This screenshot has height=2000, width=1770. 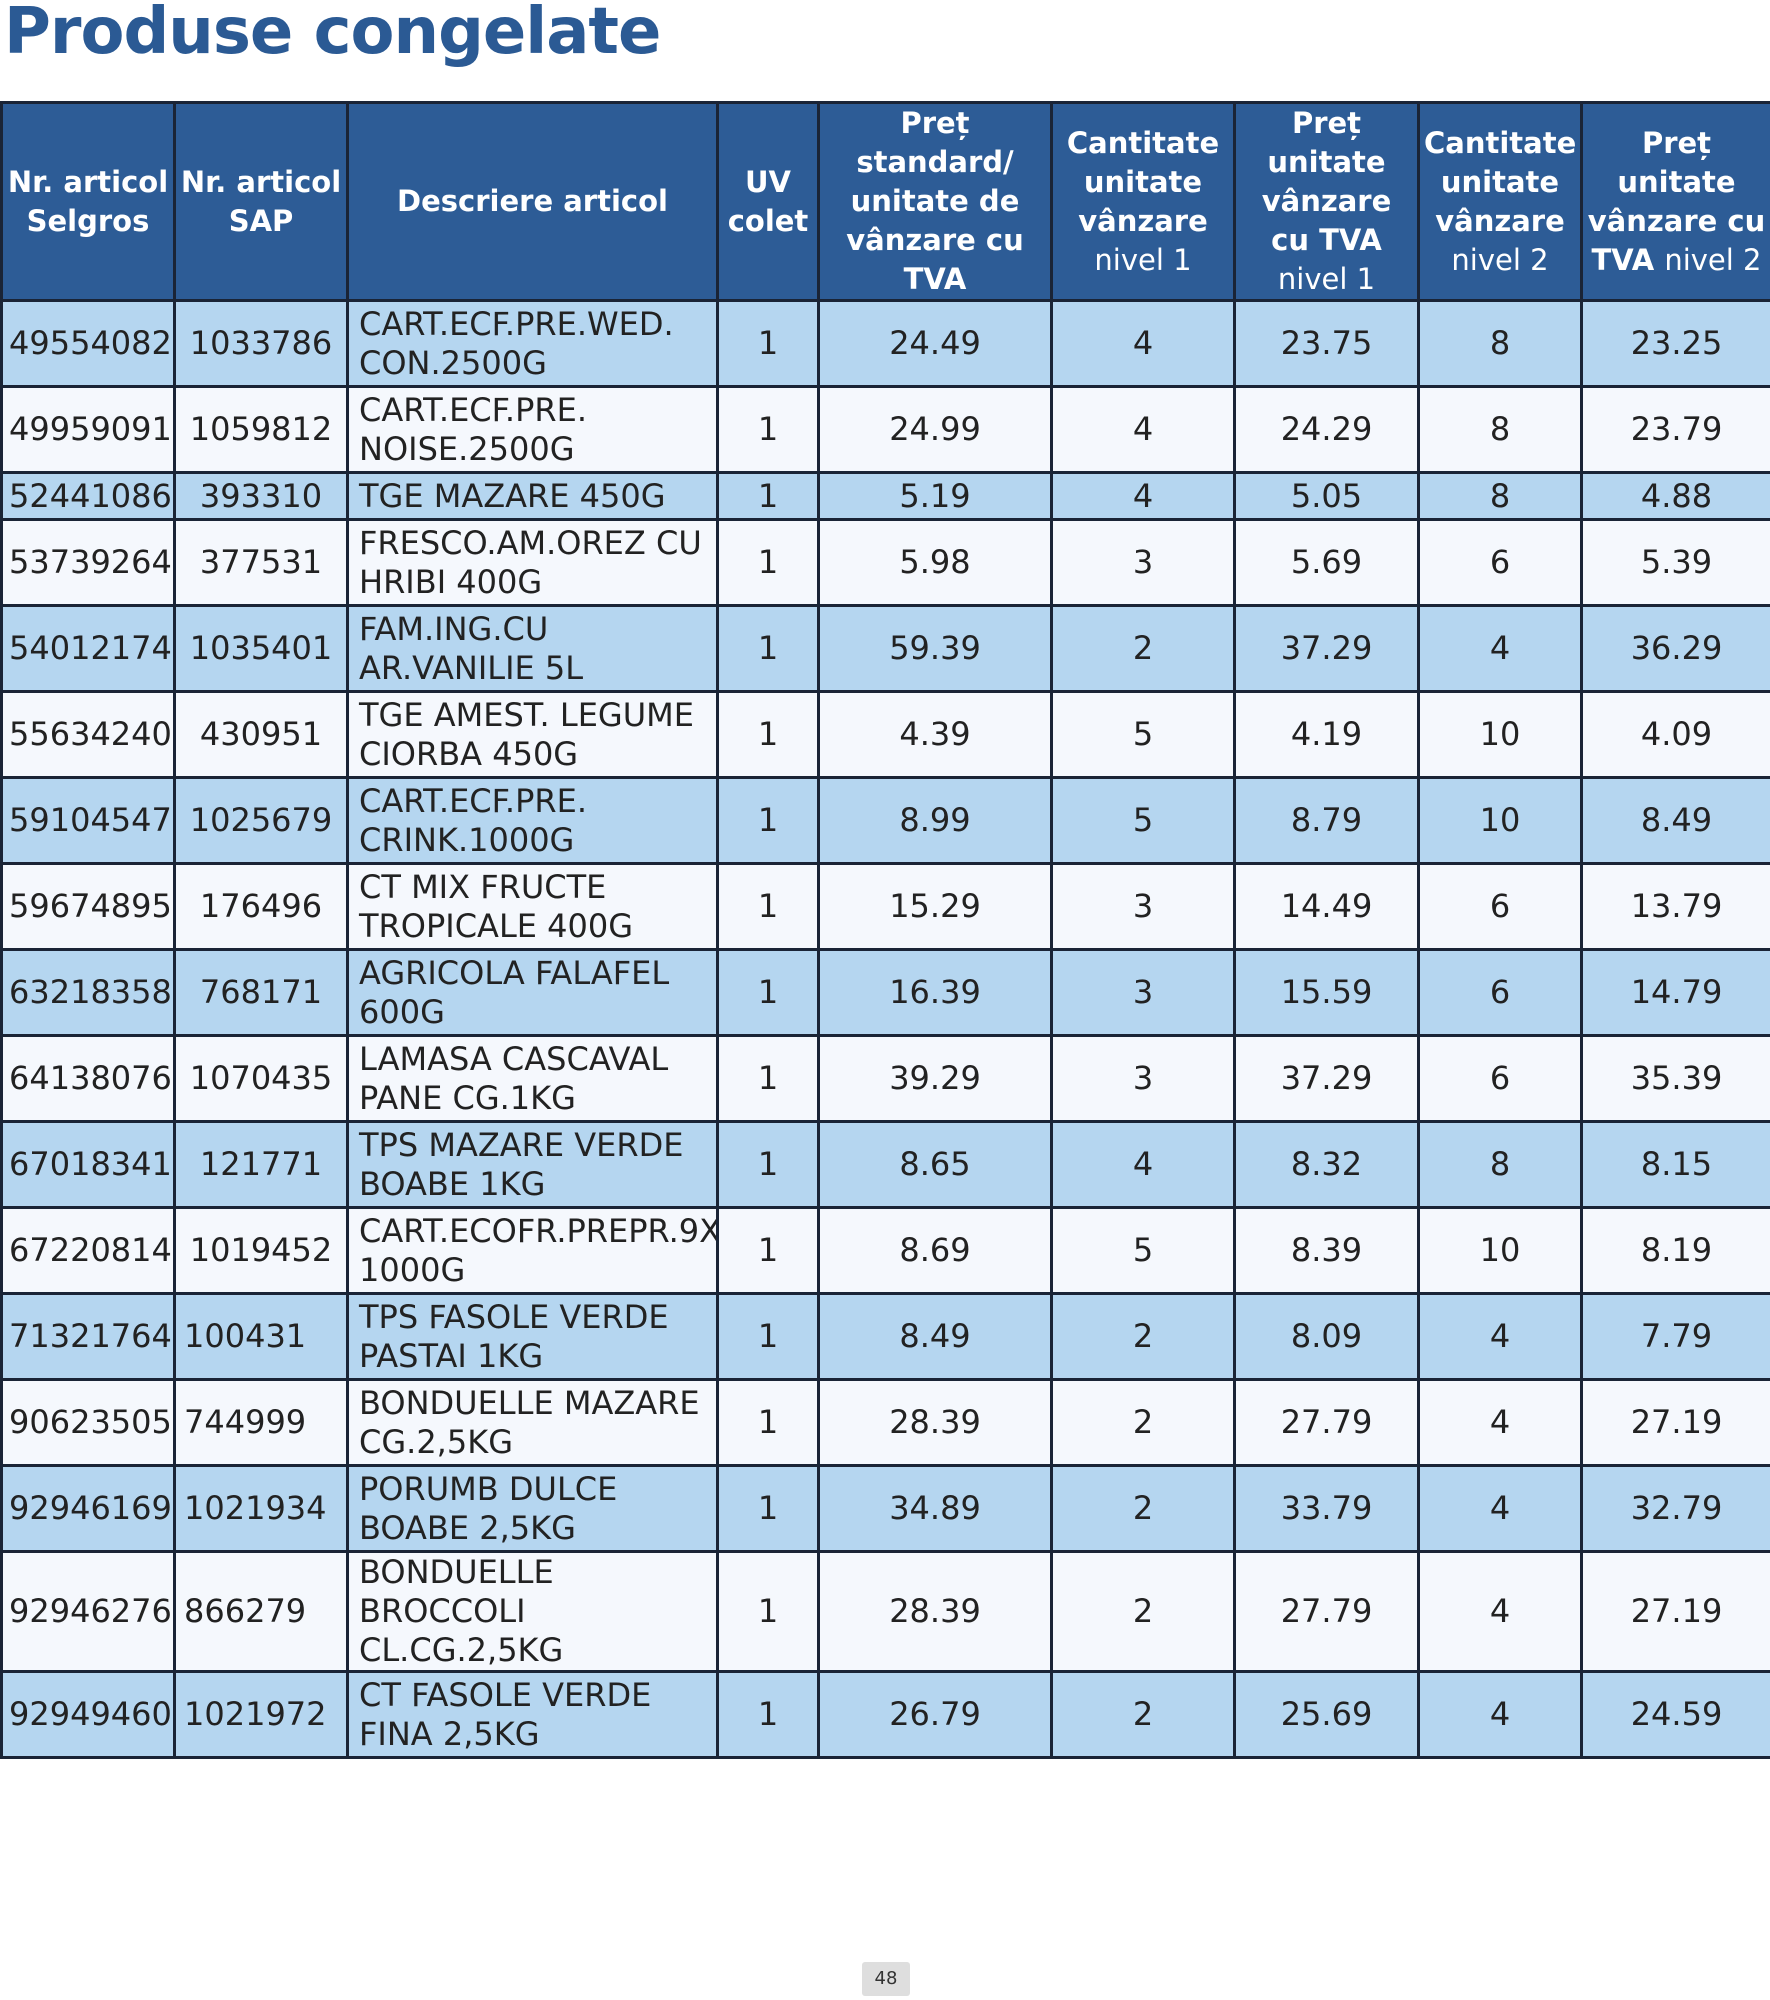 What do you see at coordinates (88, 992) in the screenshot?
I see `selgros-id-cell: 63218358` at bounding box center [88, 992].